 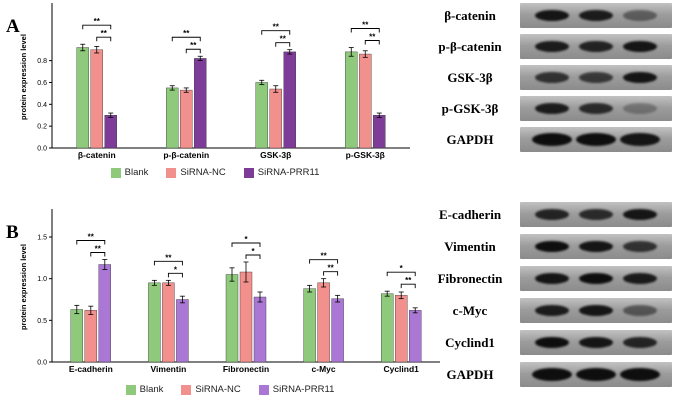 What do you see at coordinates (42, 238) in the screenshot?
I see `y-tick-label: 1.5` at bounding box center [42, 238].